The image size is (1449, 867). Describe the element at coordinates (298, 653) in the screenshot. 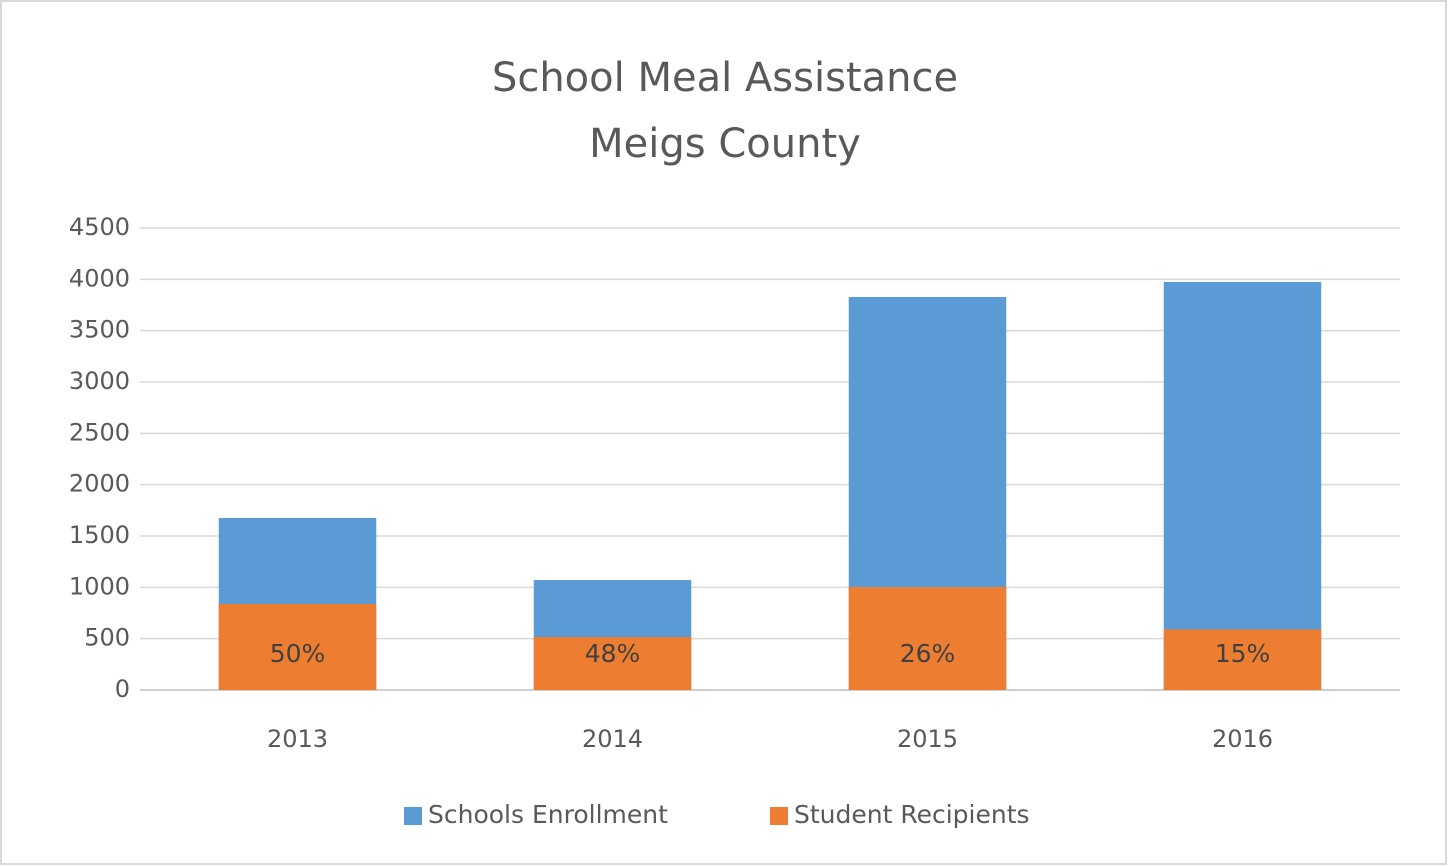

I see `data-label: 50%` at that location.